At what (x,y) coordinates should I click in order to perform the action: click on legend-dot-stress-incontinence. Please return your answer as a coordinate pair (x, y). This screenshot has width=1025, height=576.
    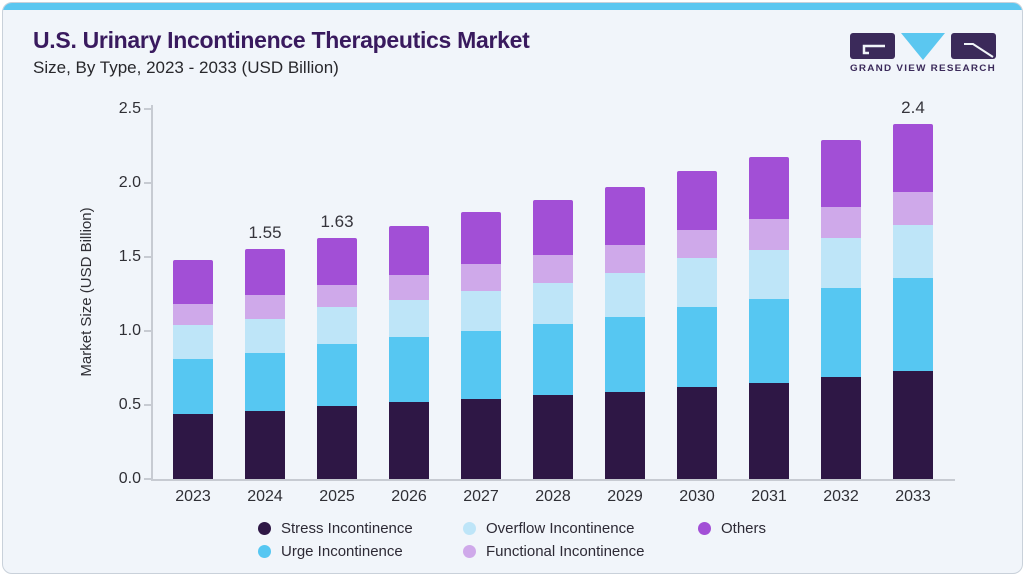
    Looking at the image, I should click on (264, 528).